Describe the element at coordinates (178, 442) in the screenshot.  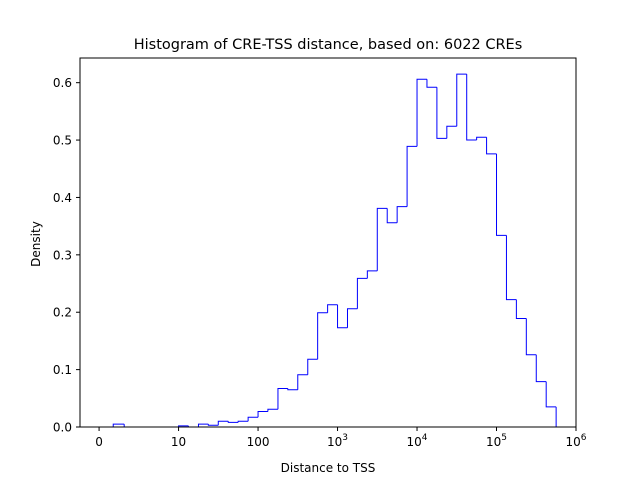
I see `x-tick-label: 10` at that location.